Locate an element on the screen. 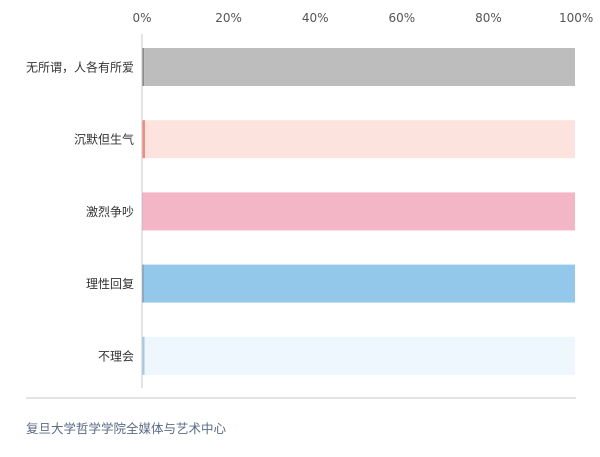  category-label: 激烈争吵 is located at coordinates (110, 212).